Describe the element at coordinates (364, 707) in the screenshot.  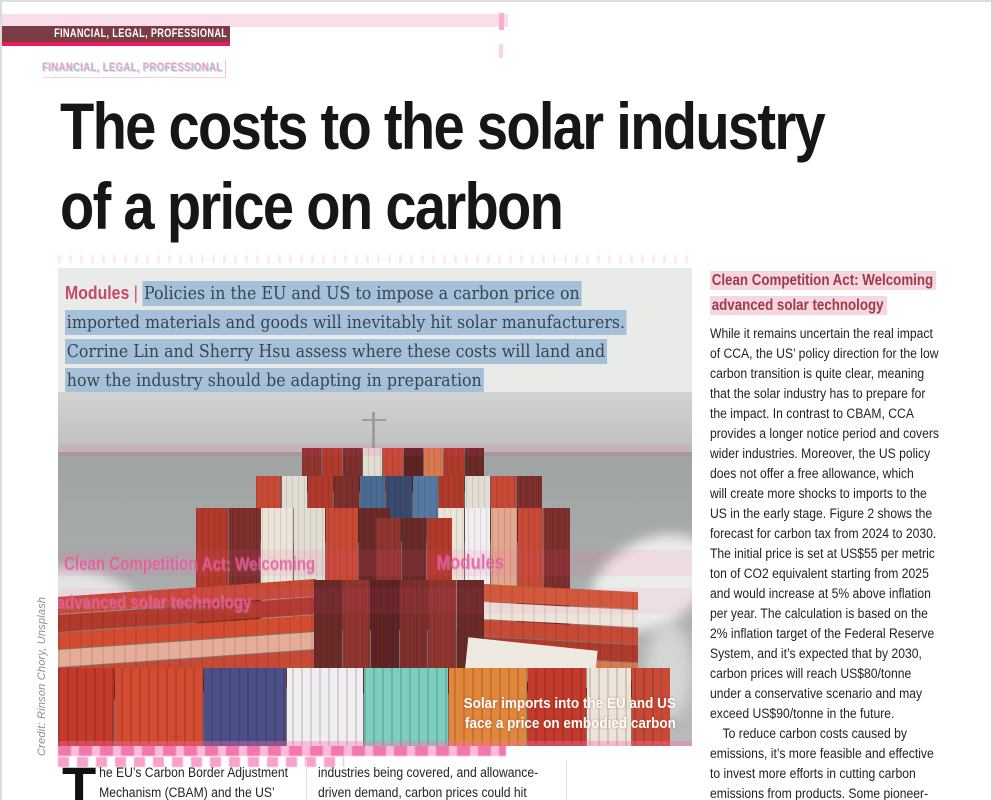
I see `photo-container-row-front` at that location.